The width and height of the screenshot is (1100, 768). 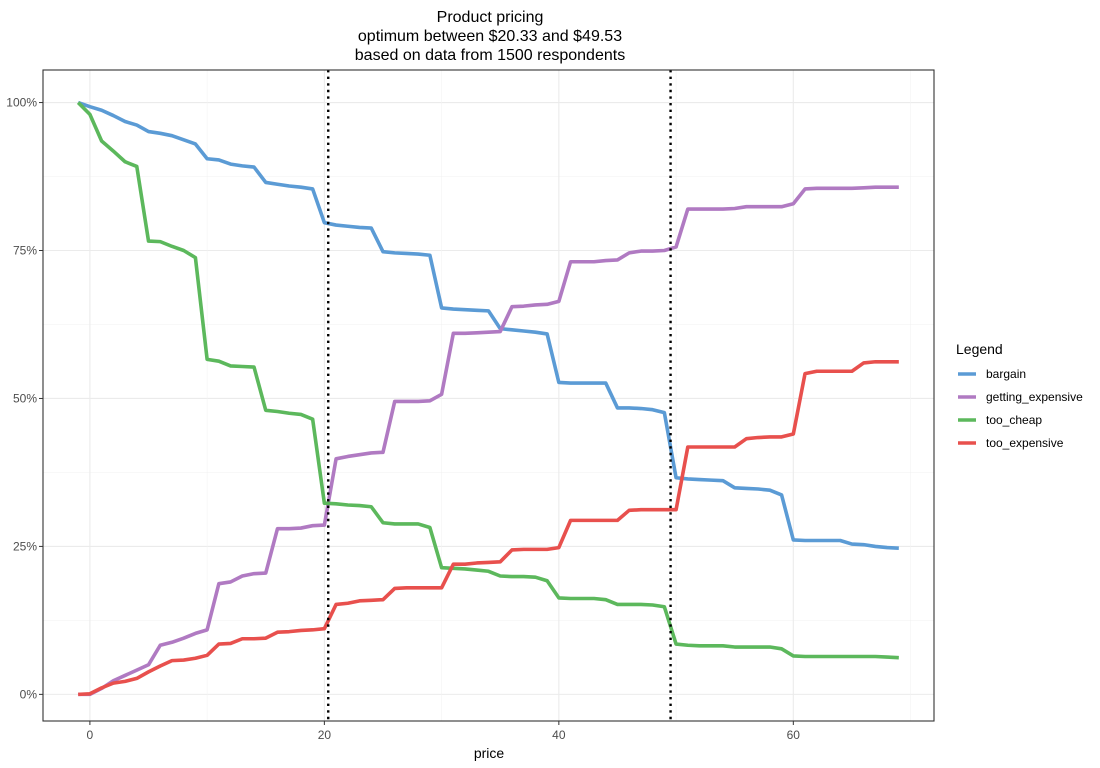 I want to click on x-axis-ticks: 0 20 40 60, so click(x=444, y=731).